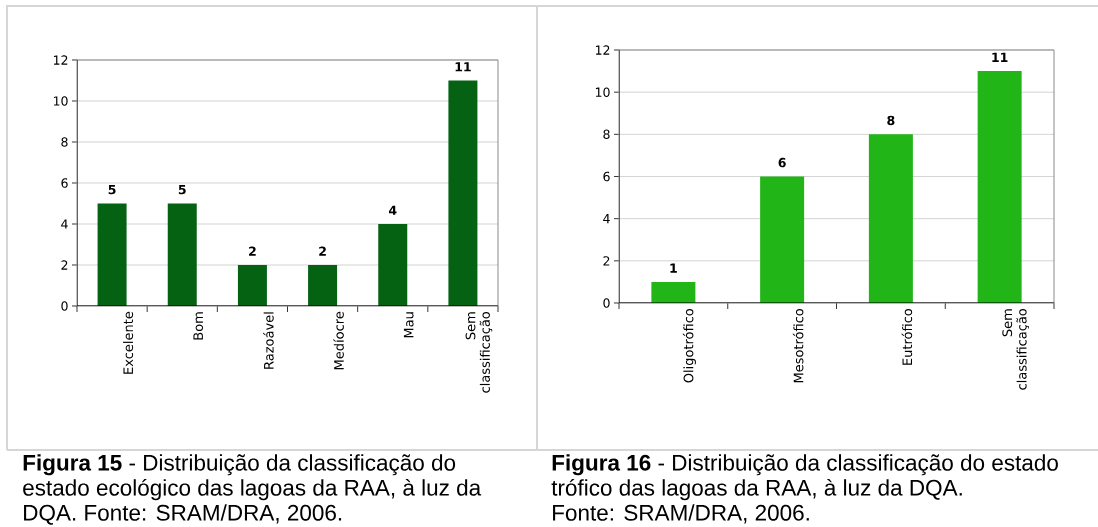 This screenshot has width=1098, height=527. What do you see at coordinates (804, 477) in the screenshot?
I see `text: Figura 16 - Distribuição da classificação do estado trófico das lagoas da RAA, à luz da DQA.` at bounding box center [804, 477].